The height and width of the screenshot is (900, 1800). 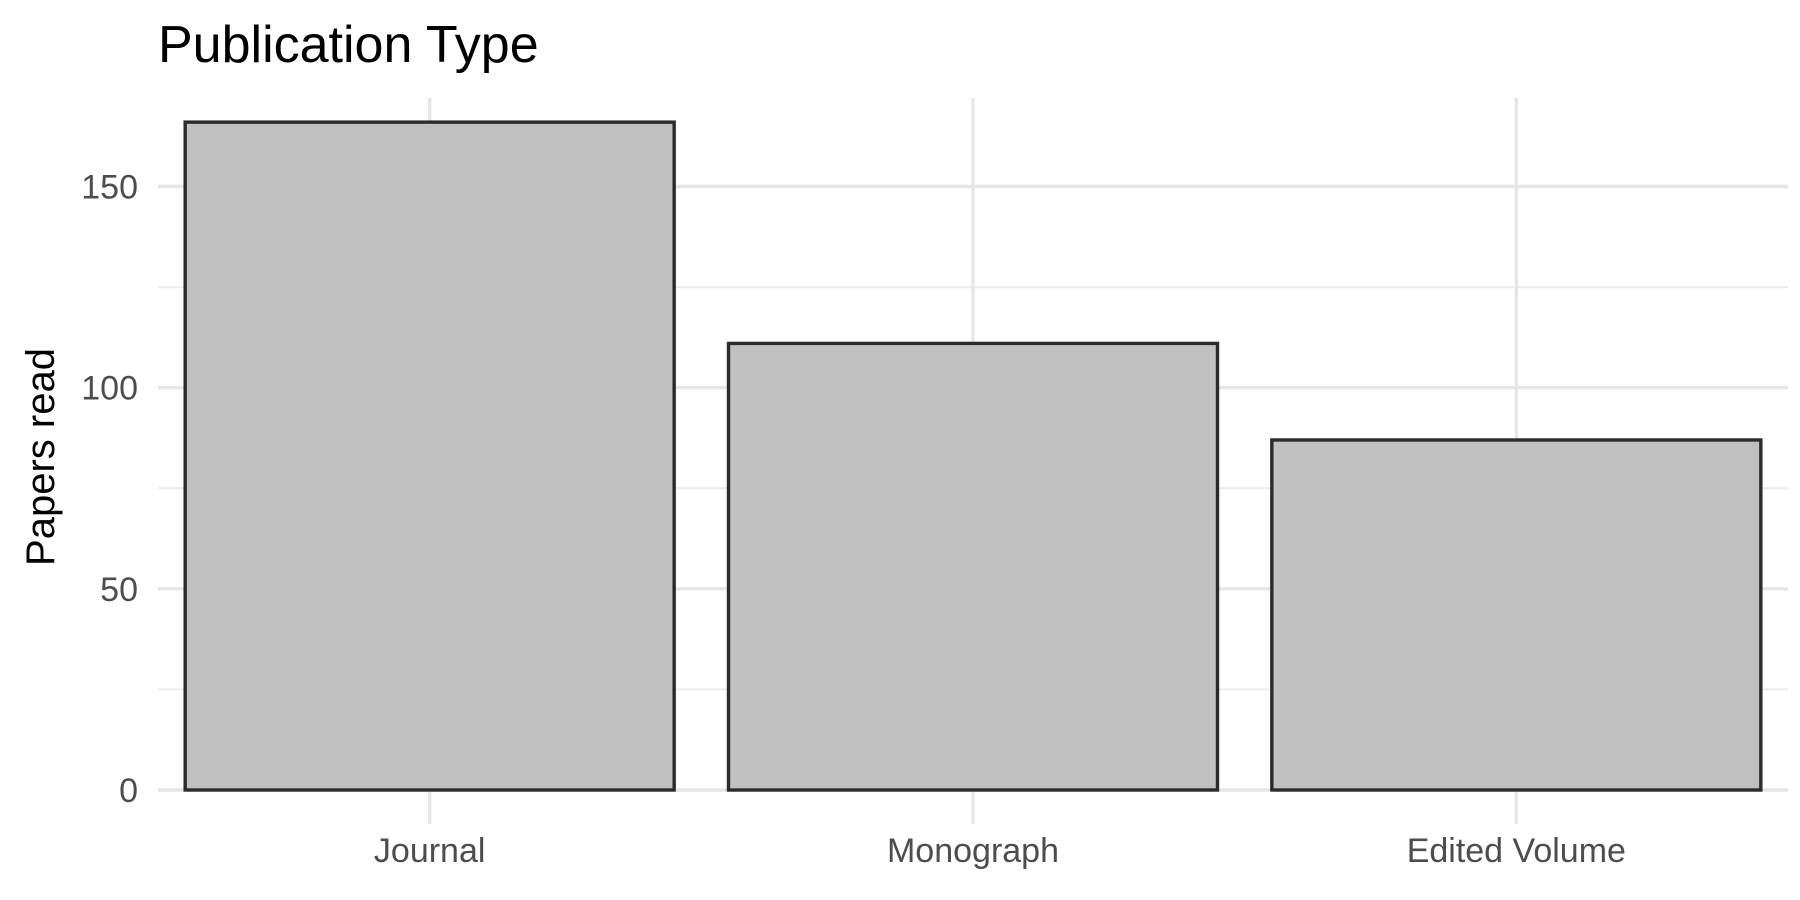 I want to click on chart-title: Publication Type, so click(x=348, y=45).